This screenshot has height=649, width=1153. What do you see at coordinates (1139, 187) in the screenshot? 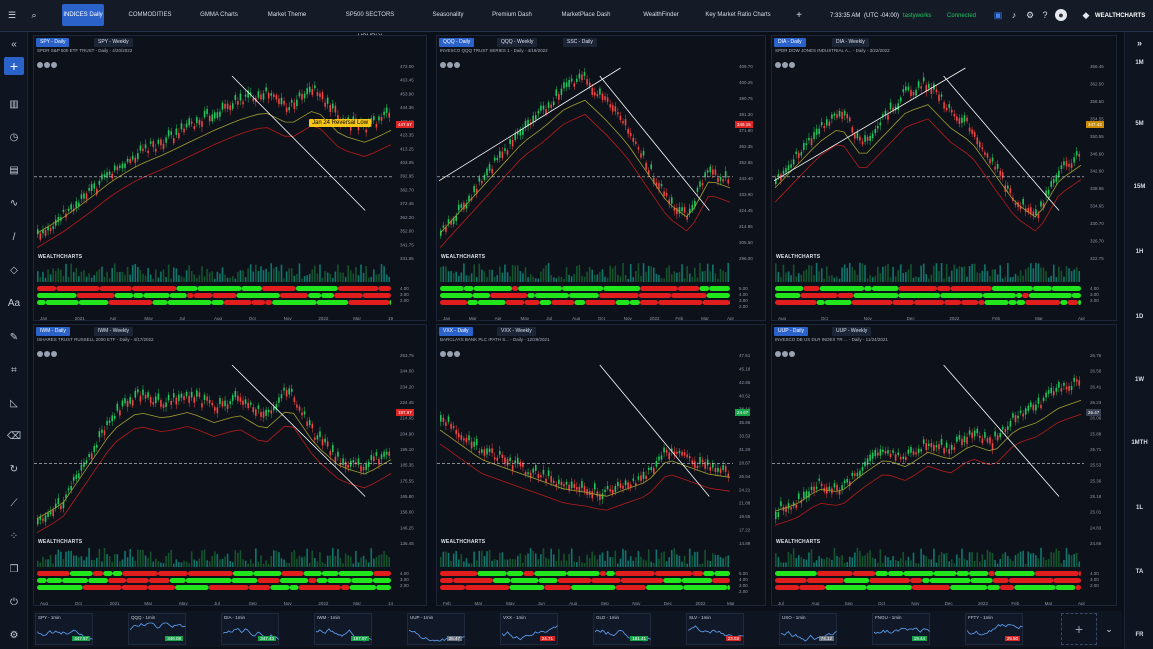
I see `timeframe-15m: 15M` at bounding box center [1139, 187].